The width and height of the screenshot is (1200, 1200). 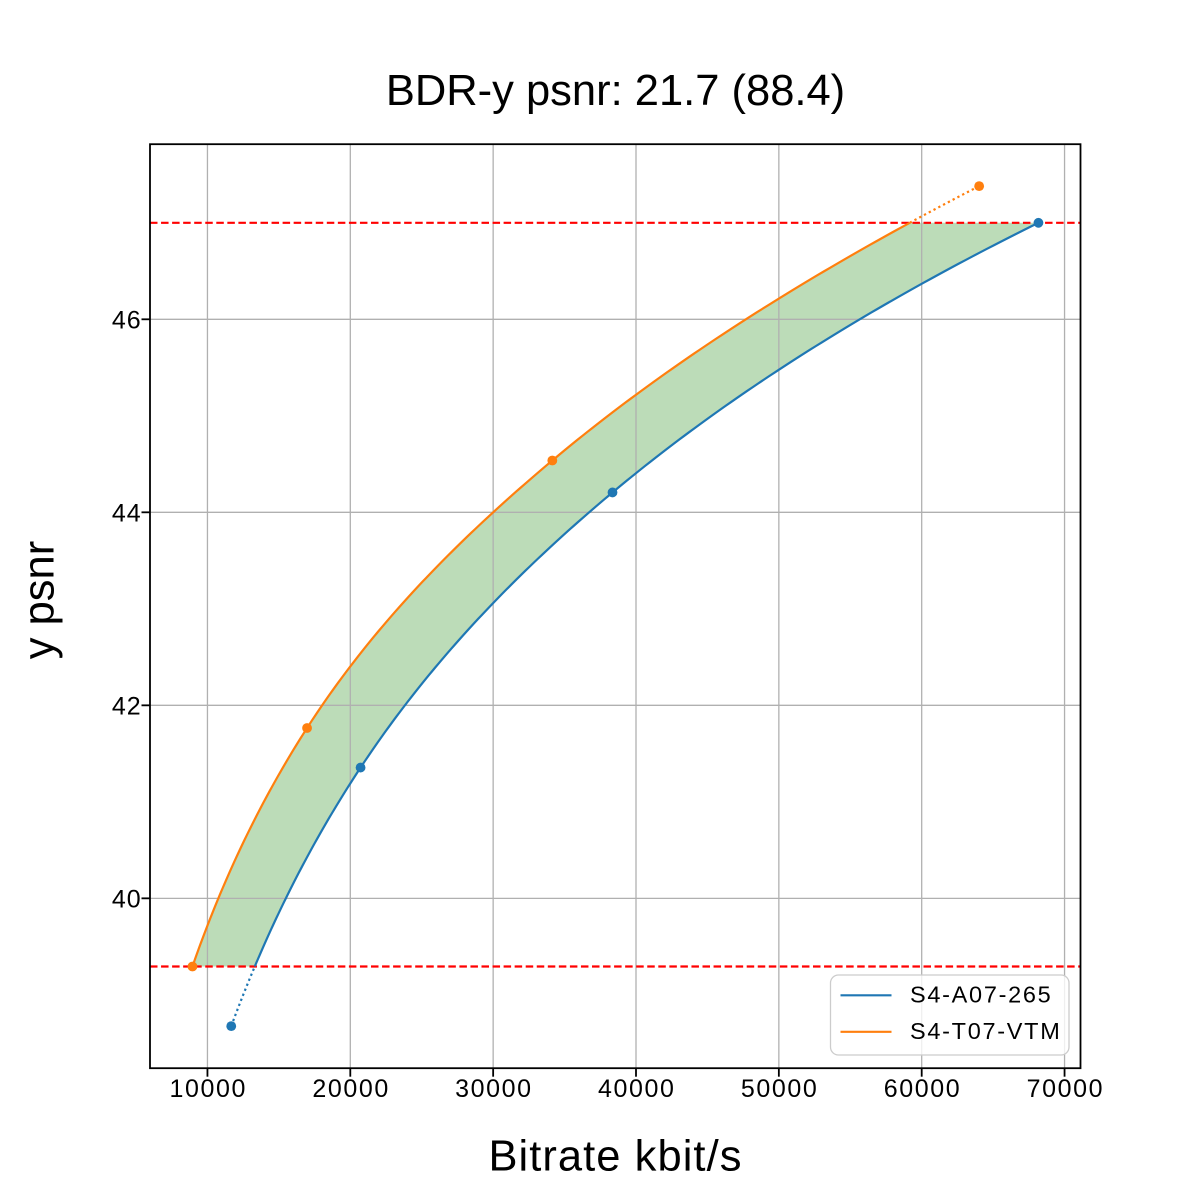 What do you see at coordinates (780, 1089) in the screenshot?
I see `svg-text: 50000` at bounding box center [780, 1089].